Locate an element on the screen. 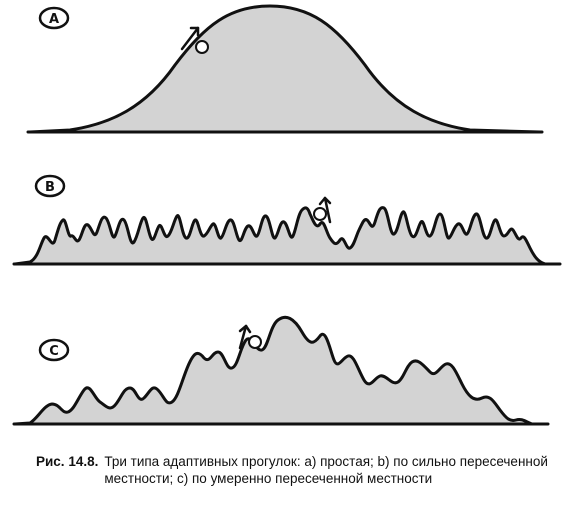  panel-c-label-text: C is located at coordinates (54, 351).